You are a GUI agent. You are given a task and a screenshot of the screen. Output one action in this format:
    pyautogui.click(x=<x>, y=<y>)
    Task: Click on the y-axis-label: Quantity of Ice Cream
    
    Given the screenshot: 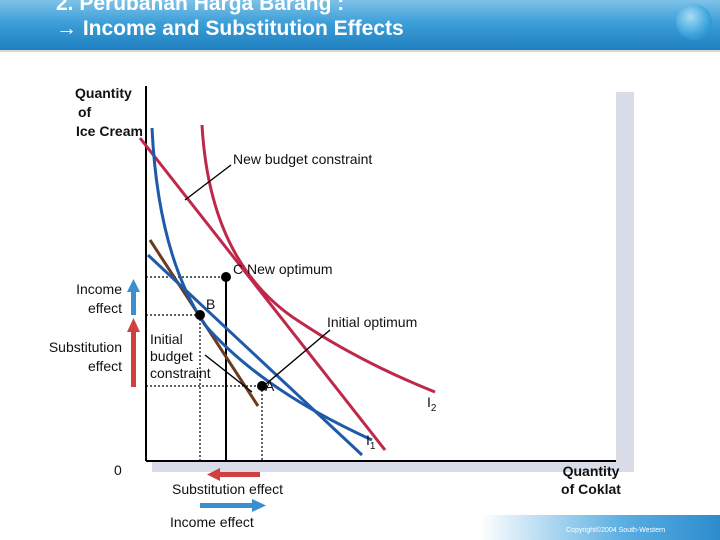 What is the action you would take?
    pyautogui.click(x=109, y=112)
    